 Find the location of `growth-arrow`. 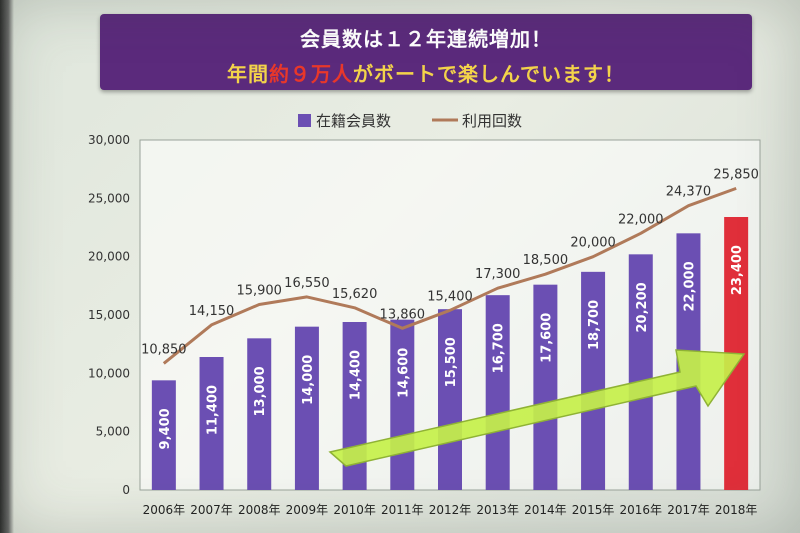

growth-arrow is located at coordinates (537, 408).